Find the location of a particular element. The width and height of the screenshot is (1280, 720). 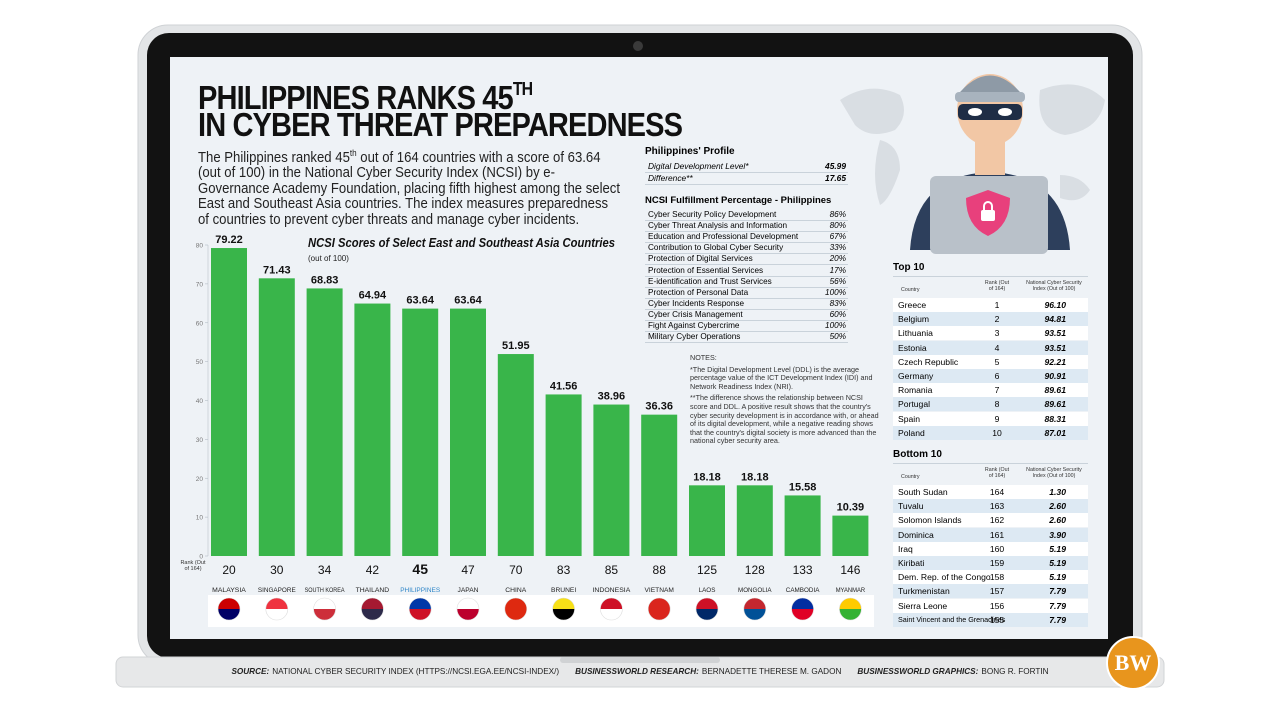

fulfillment-row: E-identification and Trust Services 56% is located at coordinates (746, 282).